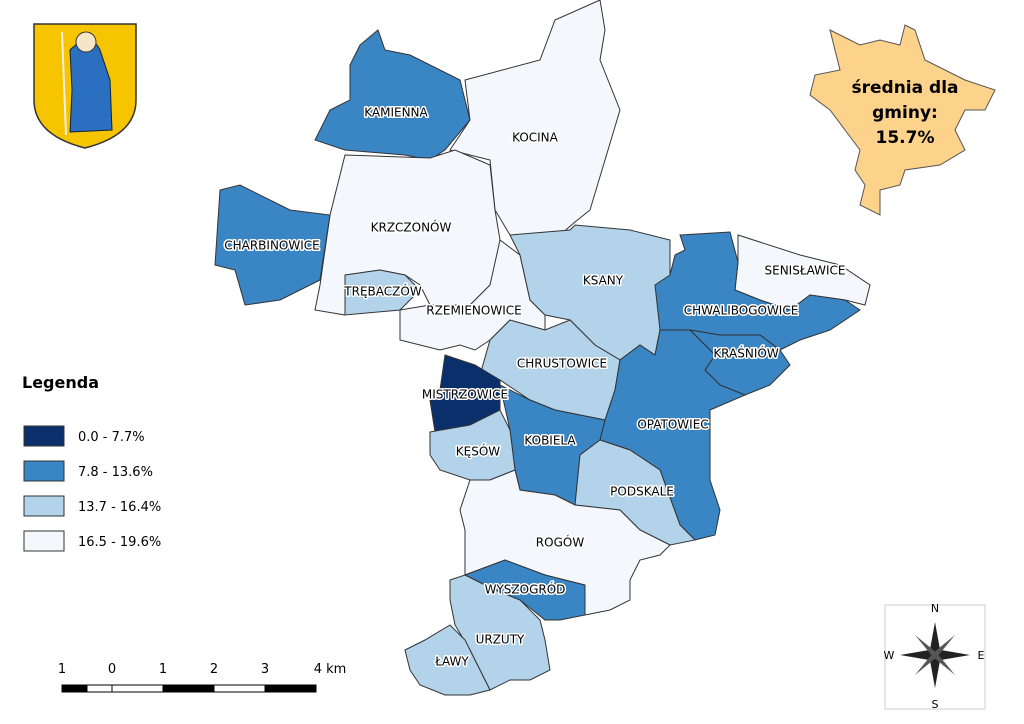 The height and width of the screenshot is (724, 1024). Describe the element at coordinates (741, 311) in the screenshot. I see `region-label: CHWALIBOGOWICE` at that location.